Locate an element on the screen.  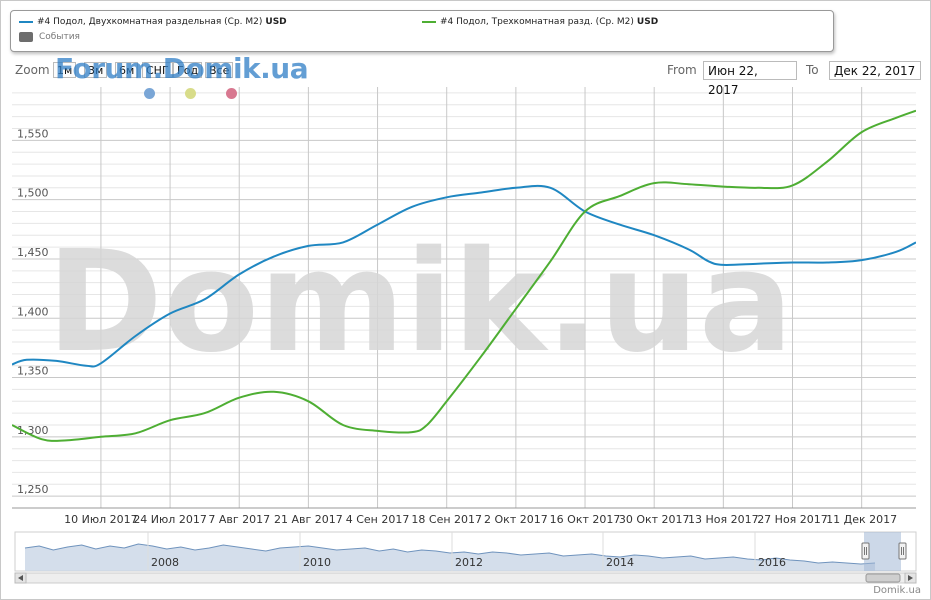
x-tick-label: 11 Дек 2017 is located at coordinates (861, 519).